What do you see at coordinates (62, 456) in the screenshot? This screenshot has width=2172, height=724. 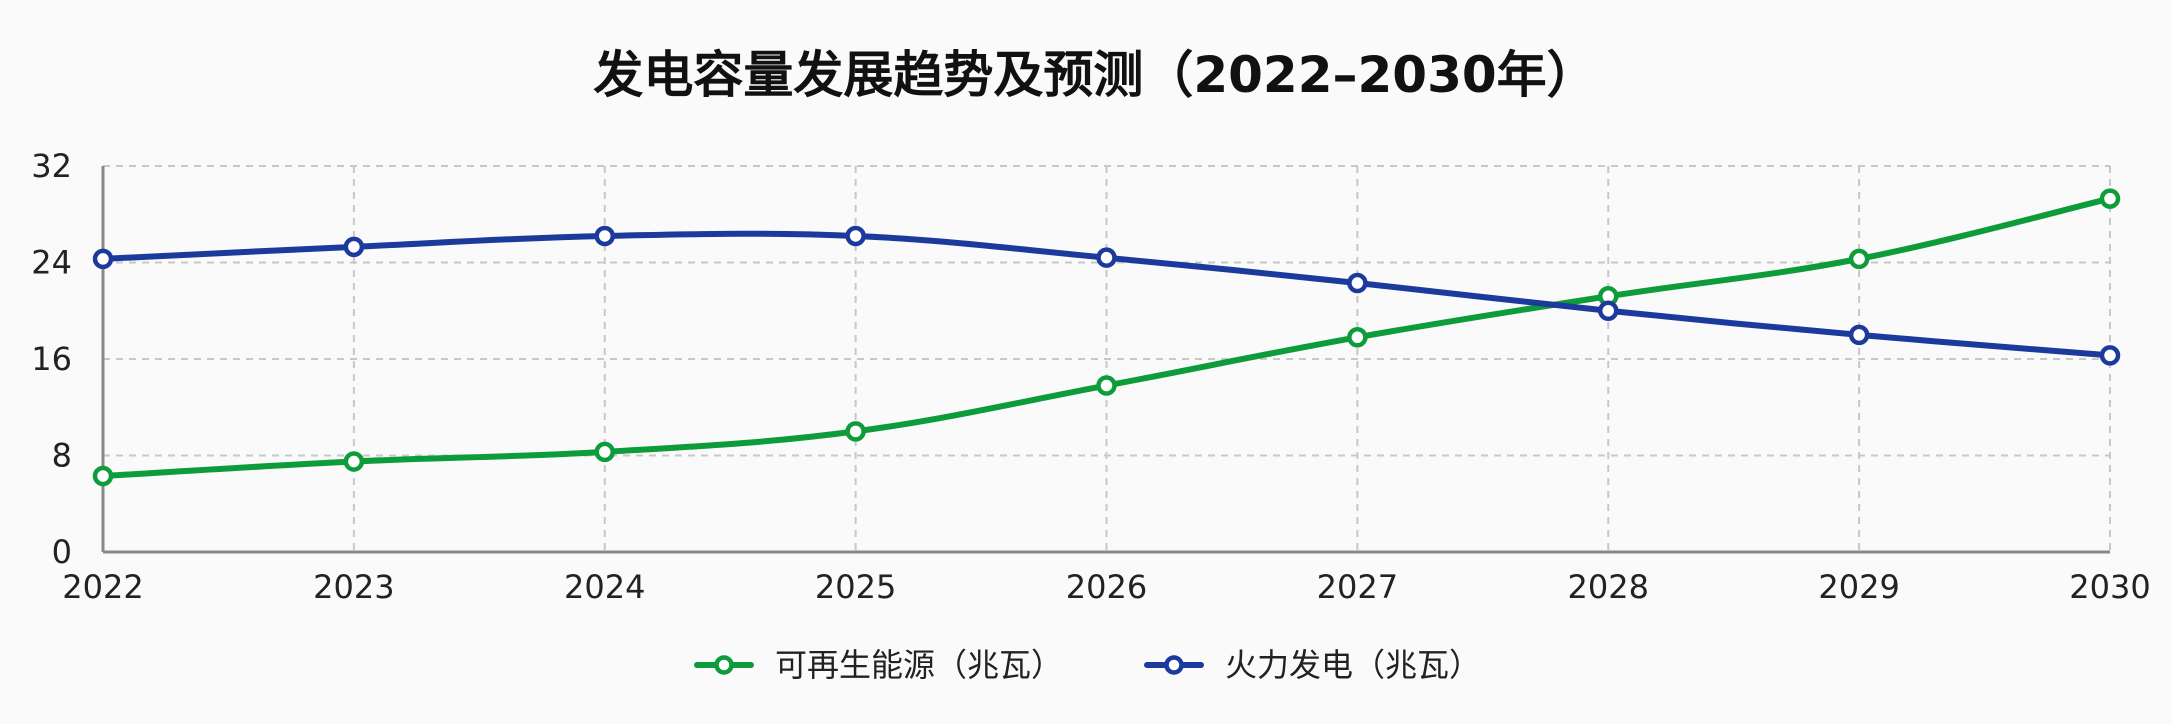 I see `y-tick-label: 8` at bounding box center [62, 456].